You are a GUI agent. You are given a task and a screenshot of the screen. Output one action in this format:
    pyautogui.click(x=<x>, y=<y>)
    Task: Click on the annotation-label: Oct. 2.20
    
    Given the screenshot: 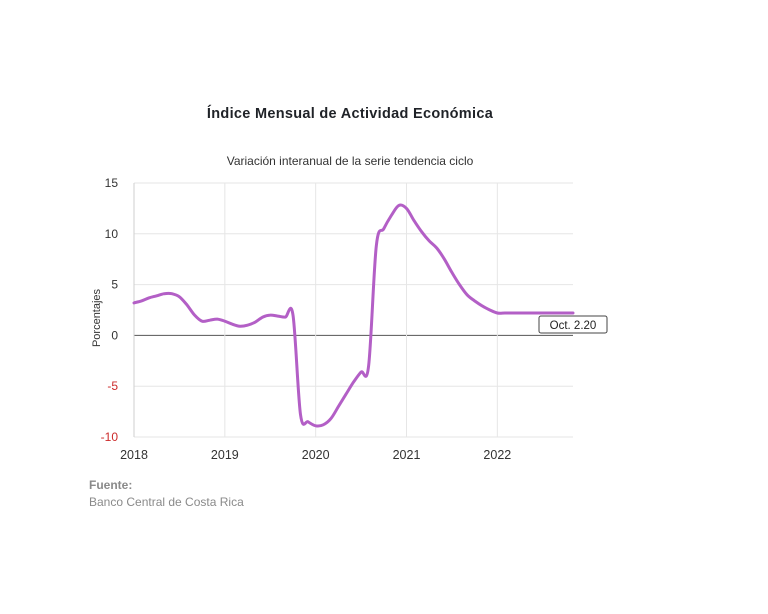 What is the action you would take?
    pyautogui.click(x=573, y=326)
    